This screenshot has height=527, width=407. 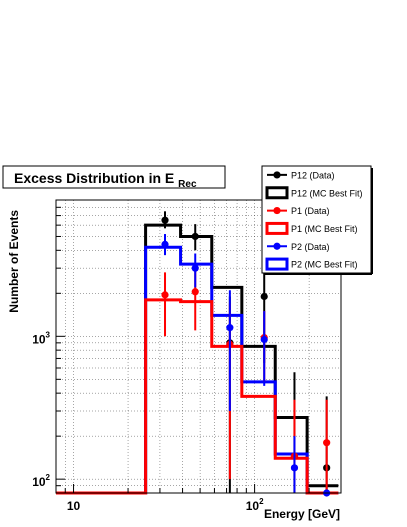 I want to click on legend-label-p2-mc-best-fit-: P2 (MC Best Fit), so click(x=324, y=265).